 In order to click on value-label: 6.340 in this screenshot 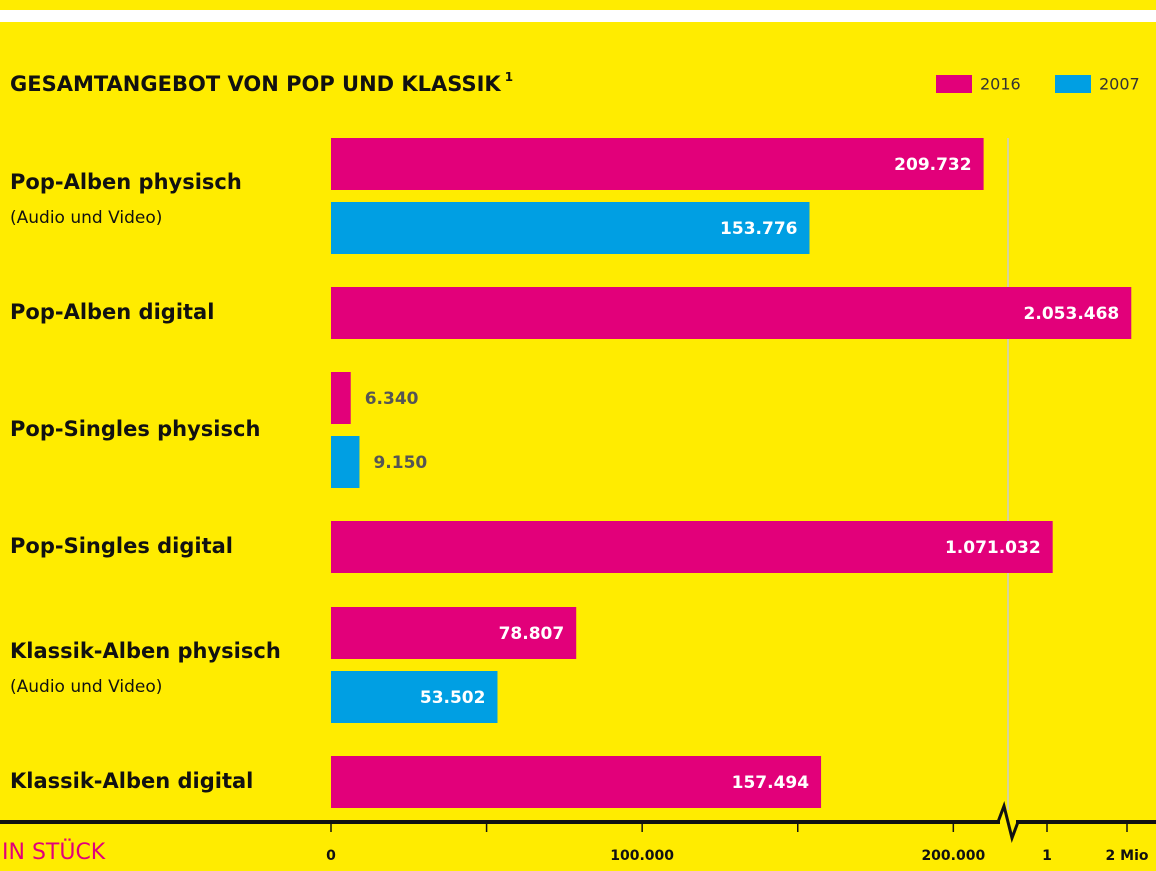, I will do `click(392, 399)`.